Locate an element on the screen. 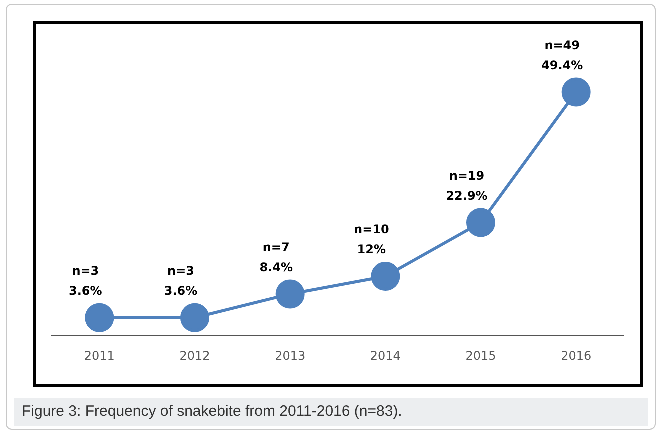  x-tick-label: 2014 is located at coordinates (385, 355).